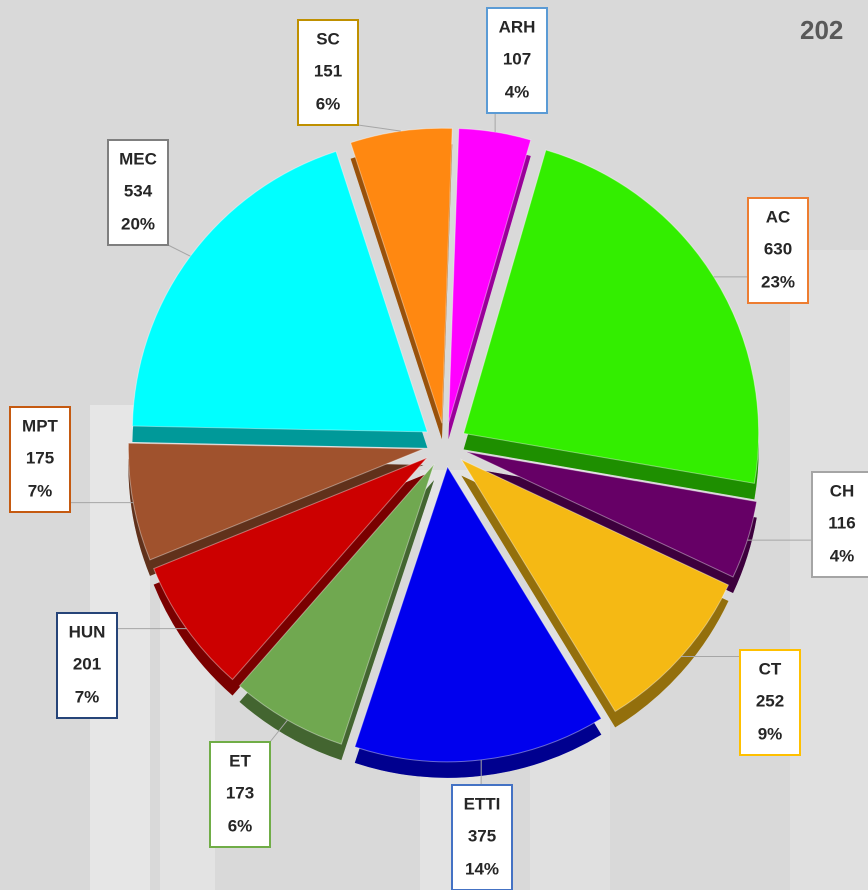  Describe the element at coordinates (517, 26) in the screenshot. I see `label-category: ARH` at that location.